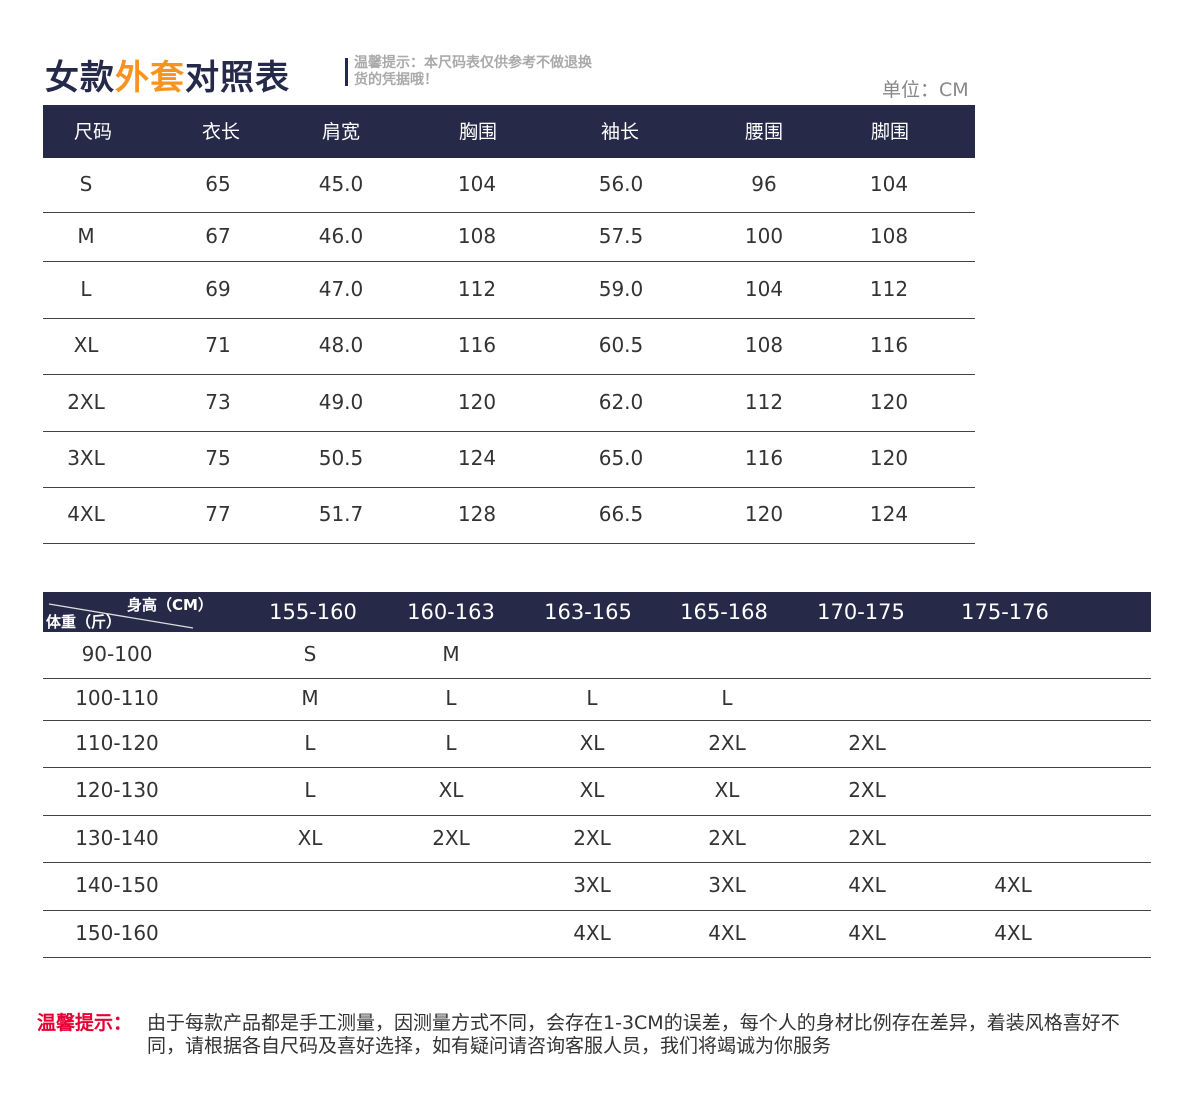 The height and width of the screenshot is (1101, 1200). What do you see at coordinates (221, 132) in the screenshot?
I see `header-cell: 衣长` at bounding box center [221, 132].